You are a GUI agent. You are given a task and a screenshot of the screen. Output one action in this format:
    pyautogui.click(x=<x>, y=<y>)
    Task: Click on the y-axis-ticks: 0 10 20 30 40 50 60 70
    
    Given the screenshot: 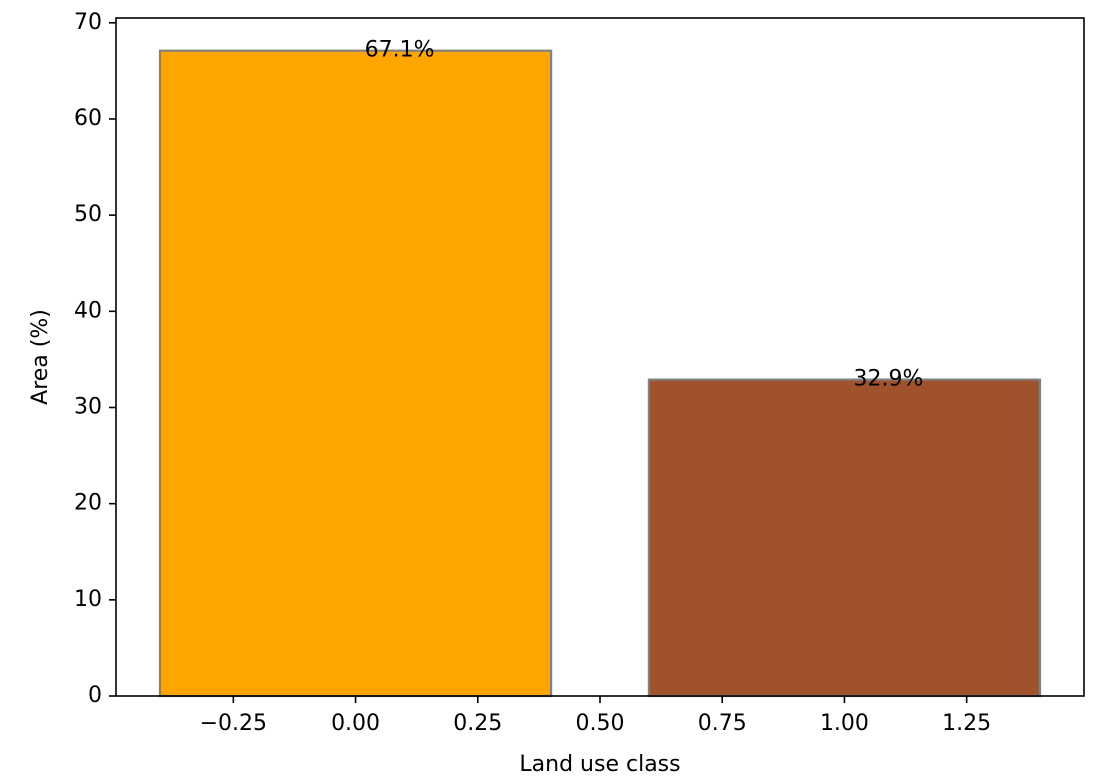 What is the action you would take?
    pyautogui.click(x=95, y=359)
    